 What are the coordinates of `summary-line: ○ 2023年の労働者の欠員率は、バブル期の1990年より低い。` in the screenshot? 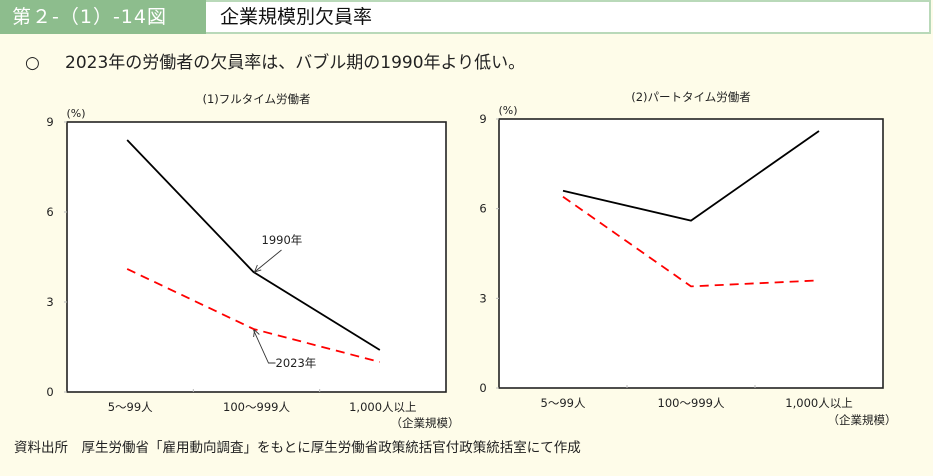 It's located at (275, 60).